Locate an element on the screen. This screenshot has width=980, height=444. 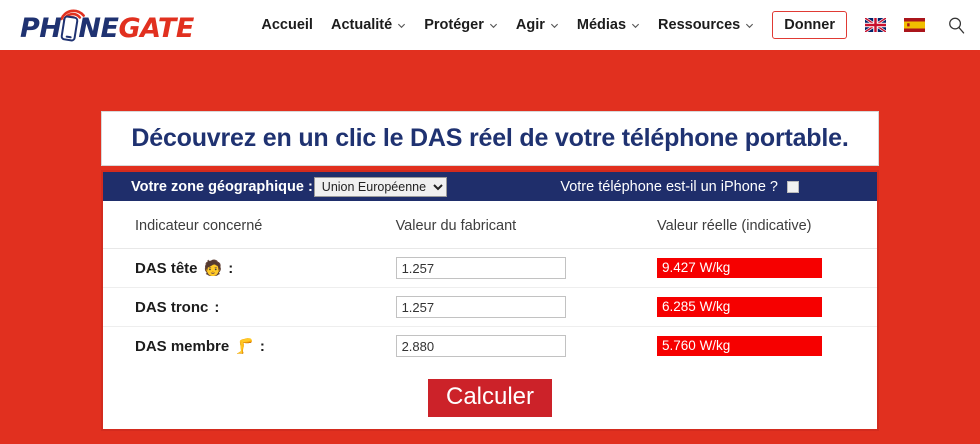
main-navigation: Accueil Actualité Protéger Agir Médias is located at coordinates (559, 25).